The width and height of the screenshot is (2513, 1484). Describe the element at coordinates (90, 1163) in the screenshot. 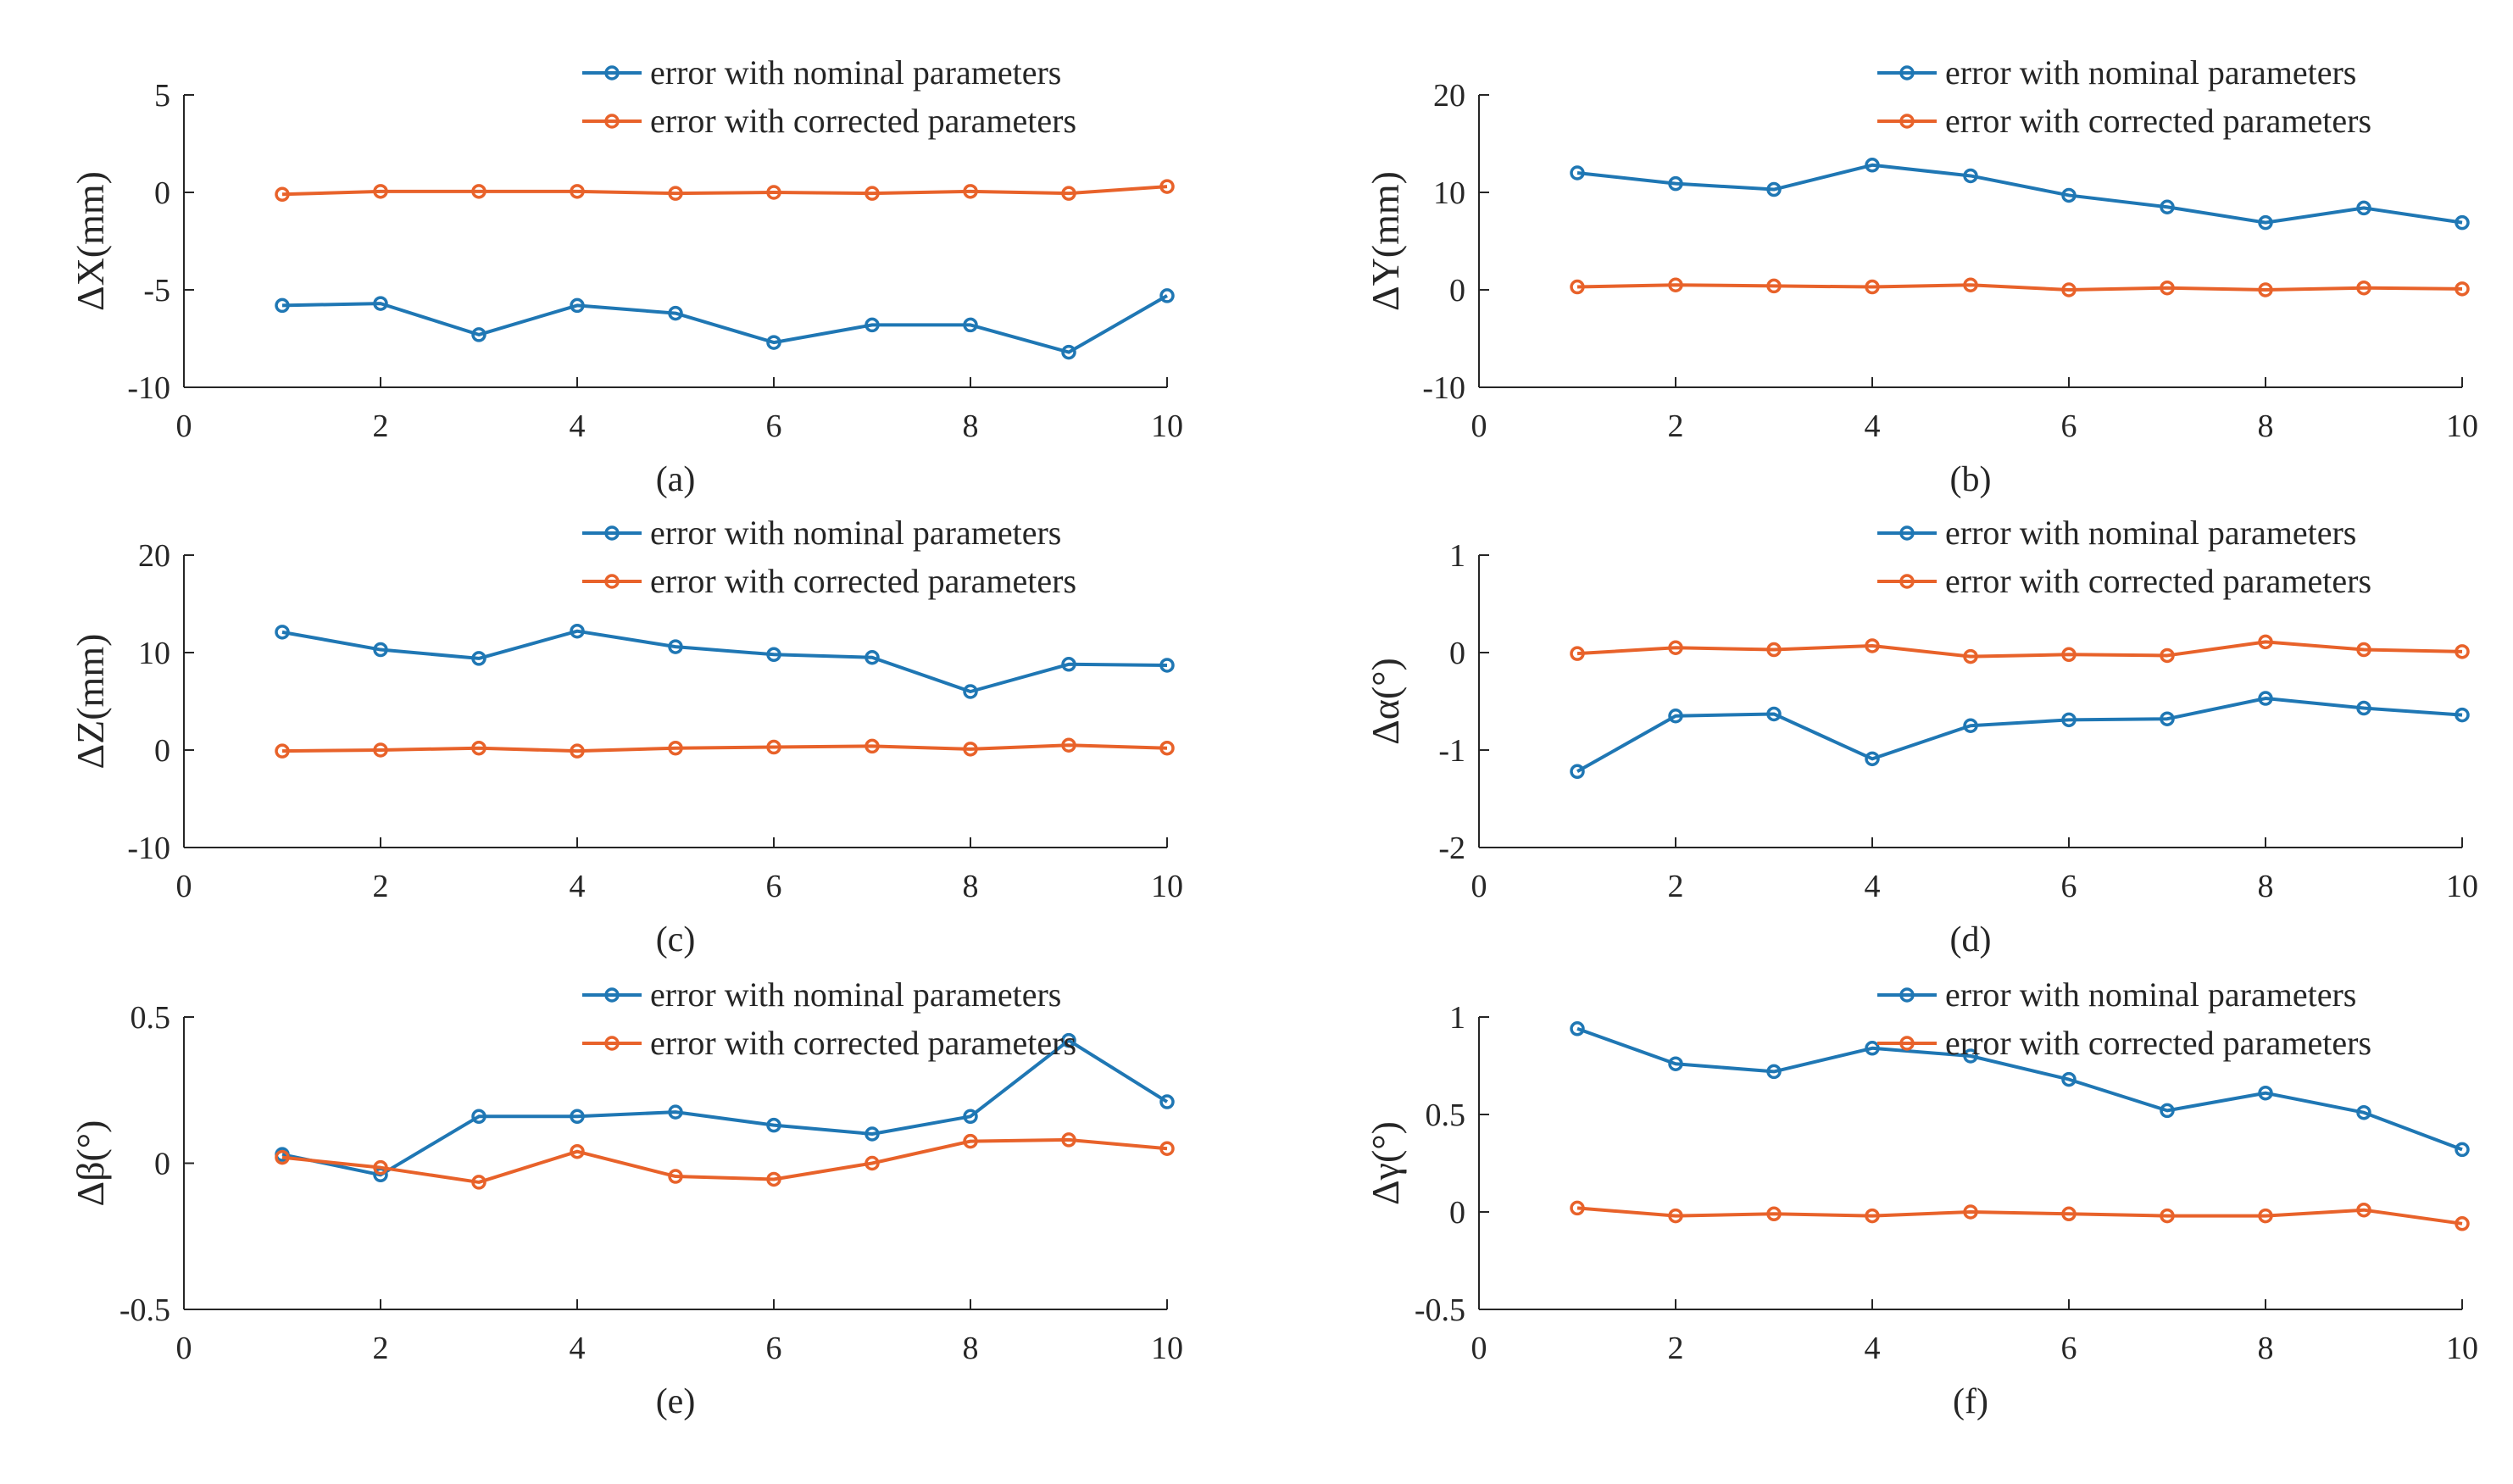

I see `y-axis-label: Δβ(°)` at that location.